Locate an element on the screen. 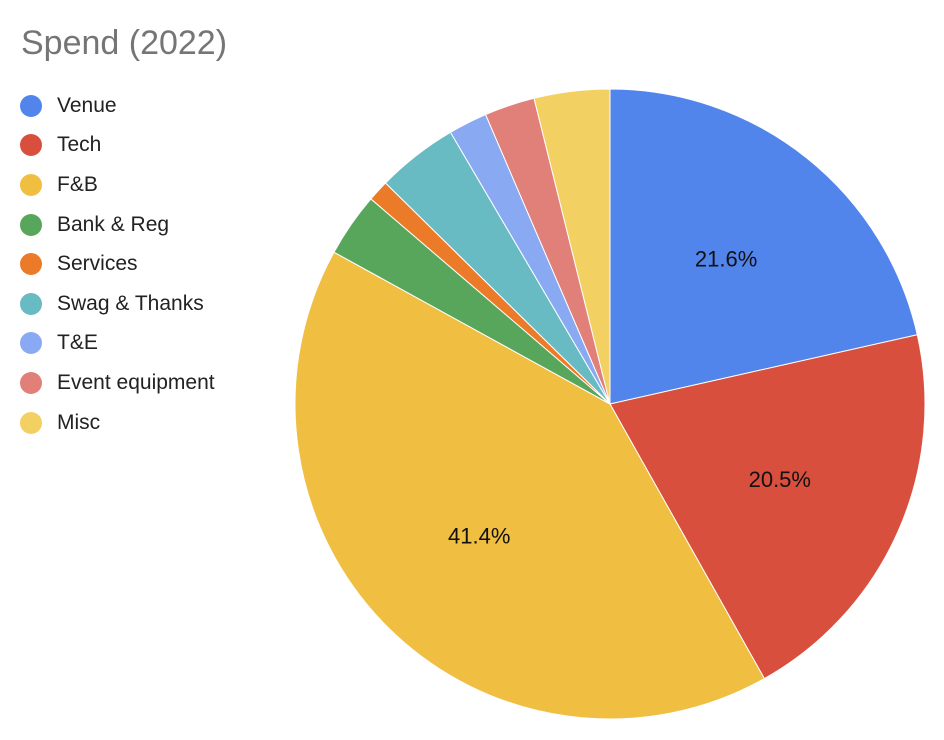 The width and height of the screenshot is (944, 740). legend-item-bank-and-reg: Bank & Reg is located at coordinates (117, 225).